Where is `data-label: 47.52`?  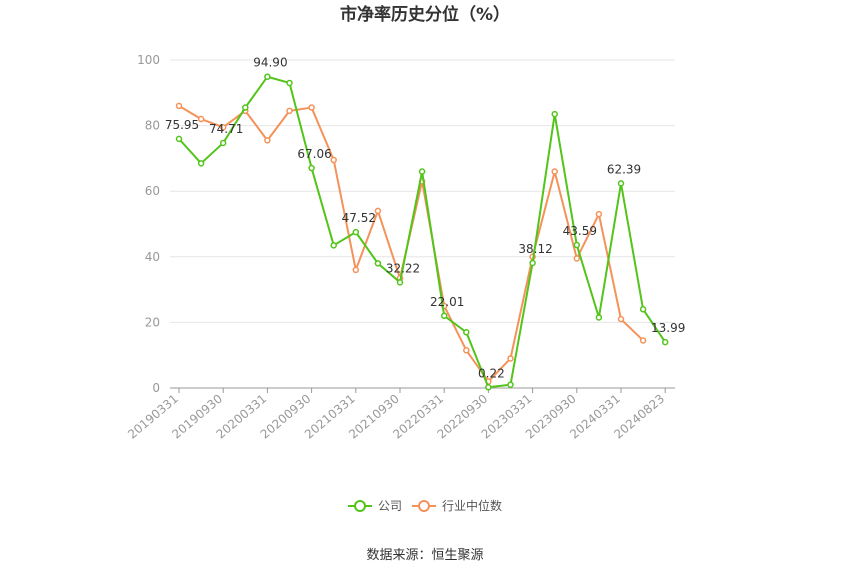 data-label: 47.52 is located at coordinates (359, 218).